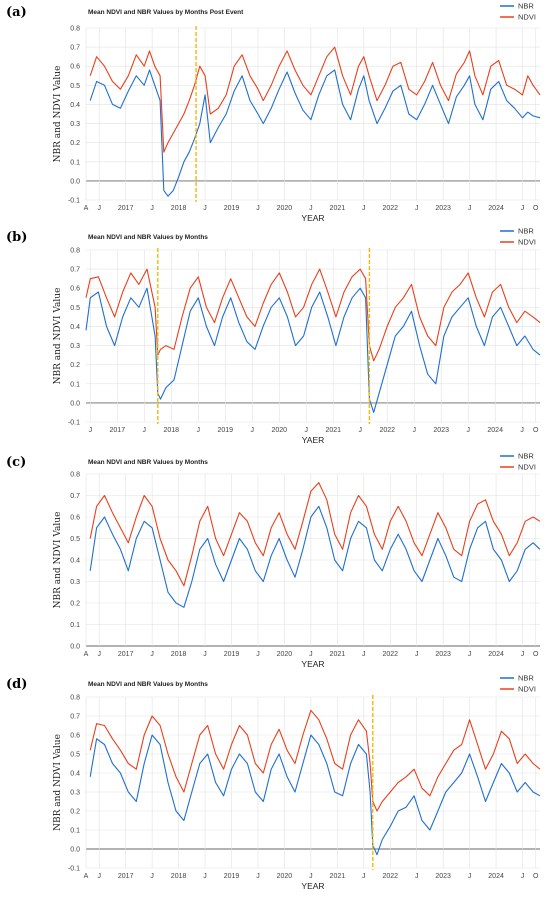 The image size is (550, 900). What do you see at coordinates (148, 237) in the screenshot?
I see `chart-title: Mean NDVI and NBR Values by Months` at bounding box center [148, 237].